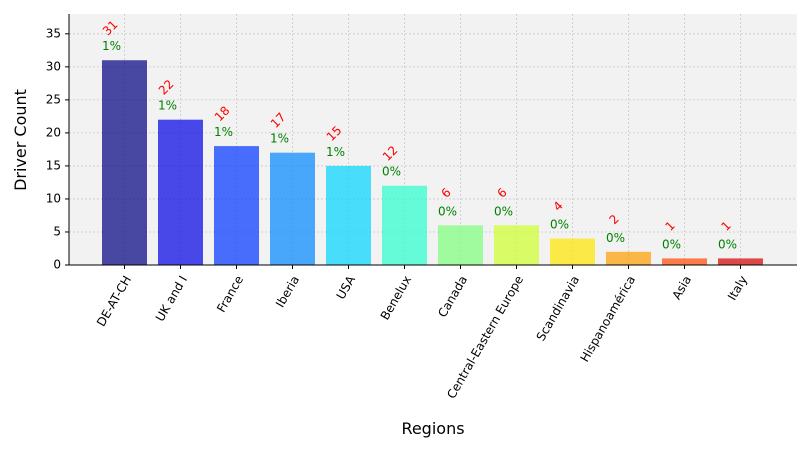 The image size is (810, 450). I want to click on bar-asia, so click(684, 261).